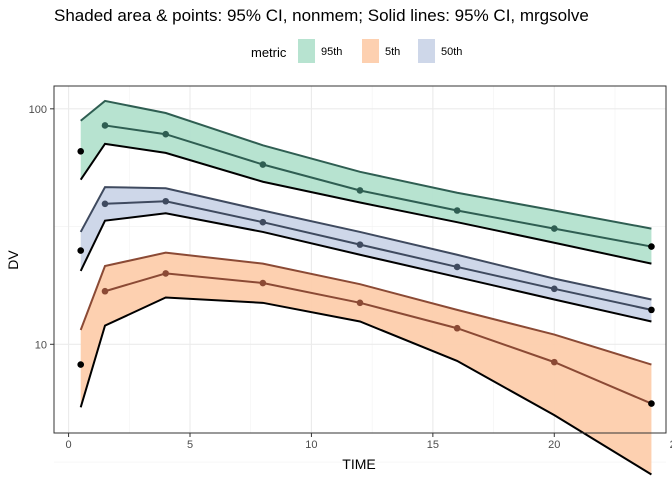 The height and width of the screenshot is (480, 672). Describe the element at coordinates (392, 52) in the screenshot. I see `legend-label-5th: 5th` at that location.